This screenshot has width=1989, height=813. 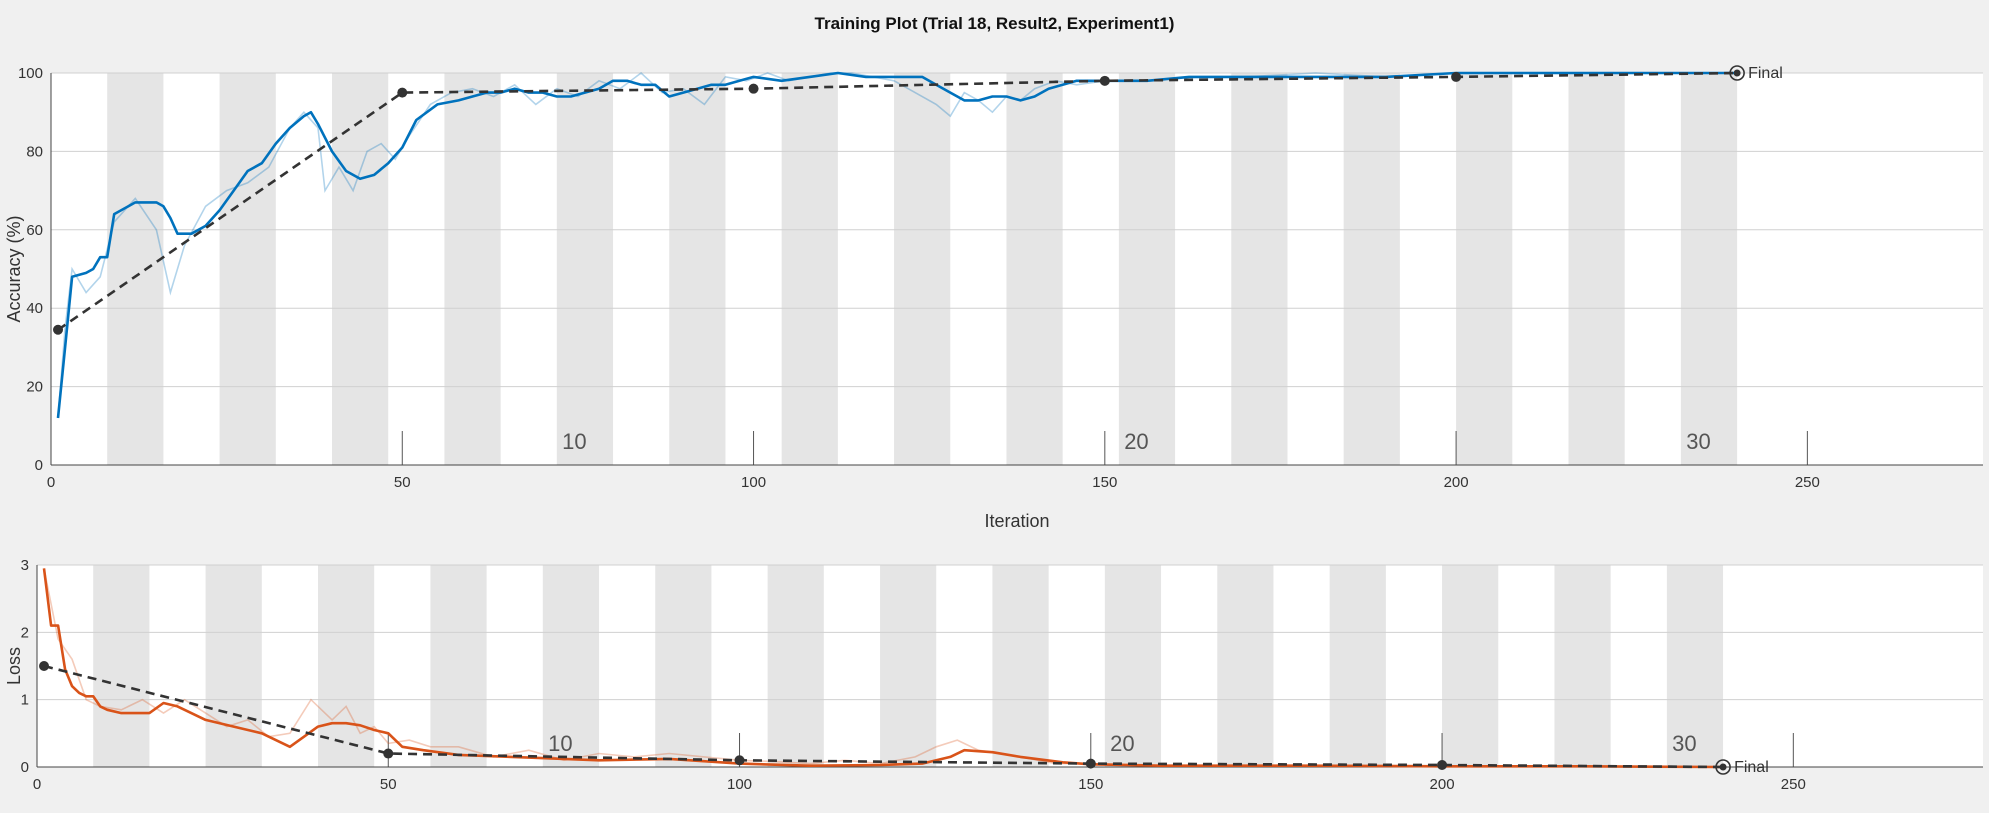 What do you see at coordinates (25, 632) in the screenshot?
I see `y-tick-label: 2` at bounding box center [25, 632].